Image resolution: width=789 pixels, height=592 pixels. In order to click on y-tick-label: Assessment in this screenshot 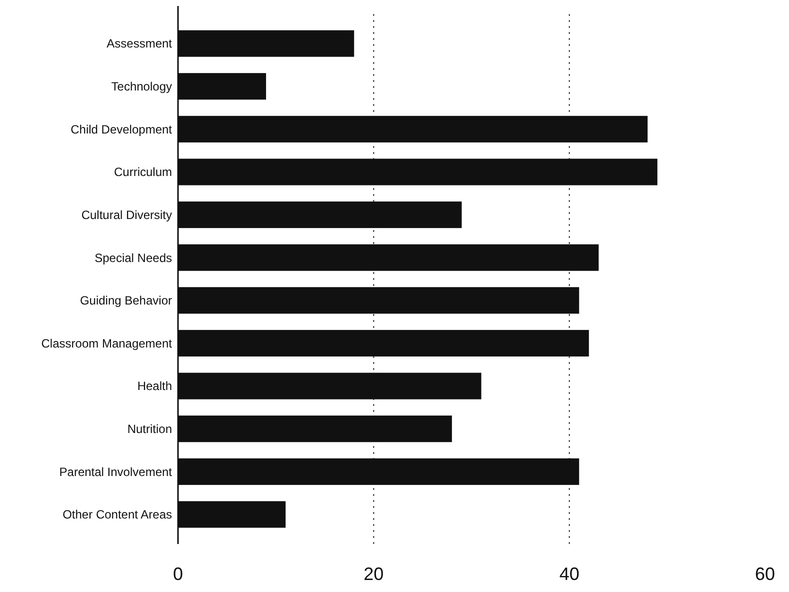, I will do `click(139, 43)`.